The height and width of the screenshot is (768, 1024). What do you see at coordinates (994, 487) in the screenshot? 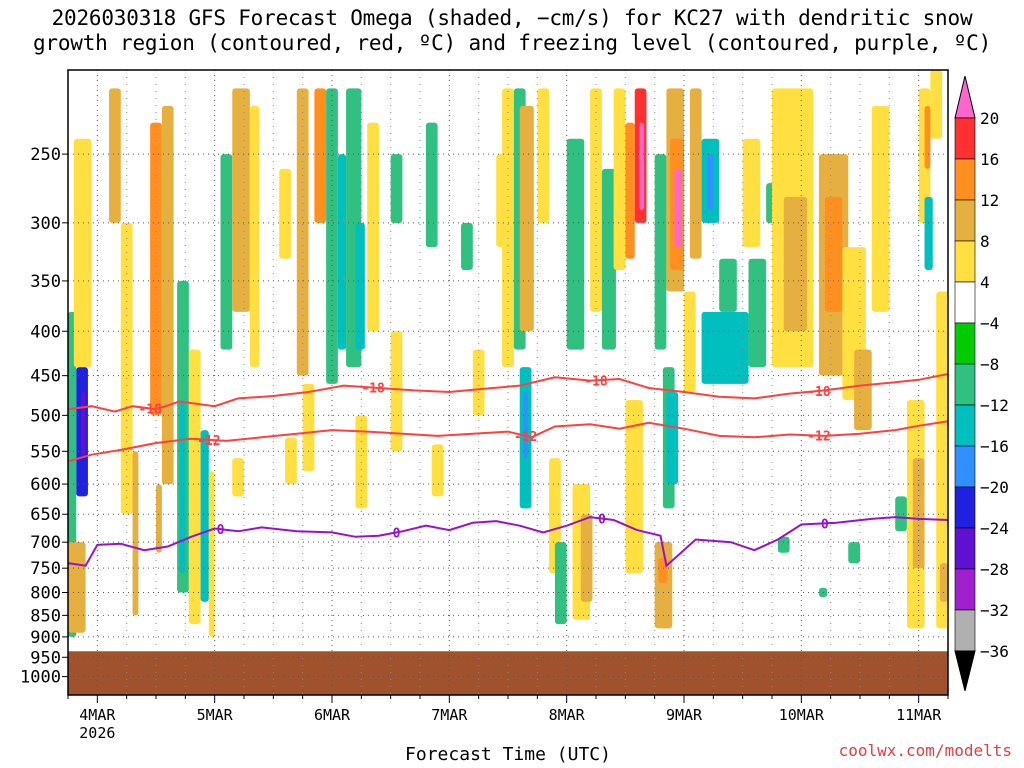
I see `colorbar-label: −20` at bounding box center [994, 487].